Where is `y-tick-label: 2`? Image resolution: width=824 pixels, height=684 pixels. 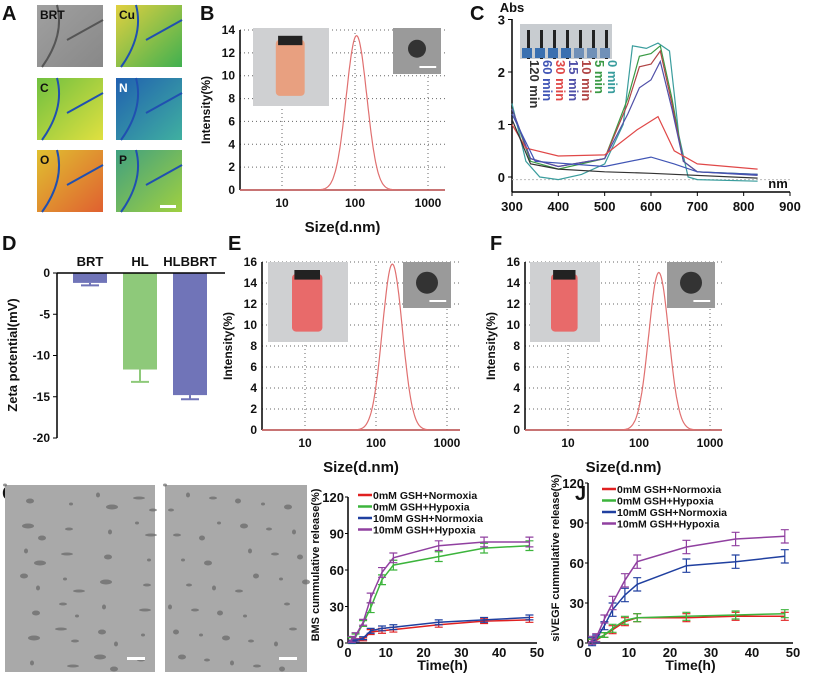
y-tick-label: 2 is located at coordinates (231, 167).